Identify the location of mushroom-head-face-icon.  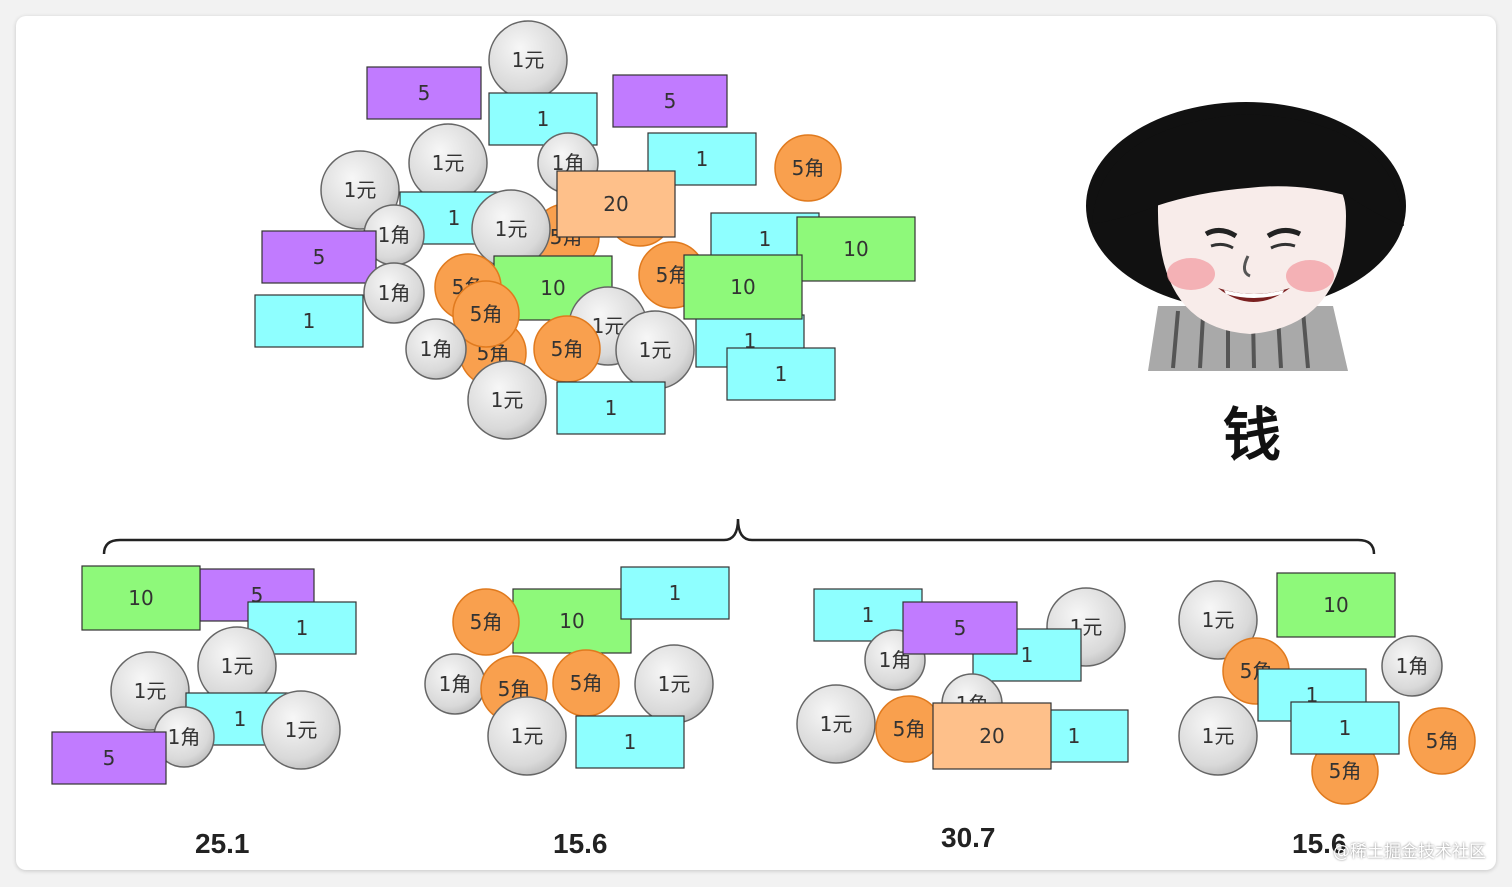
(1246, 236).